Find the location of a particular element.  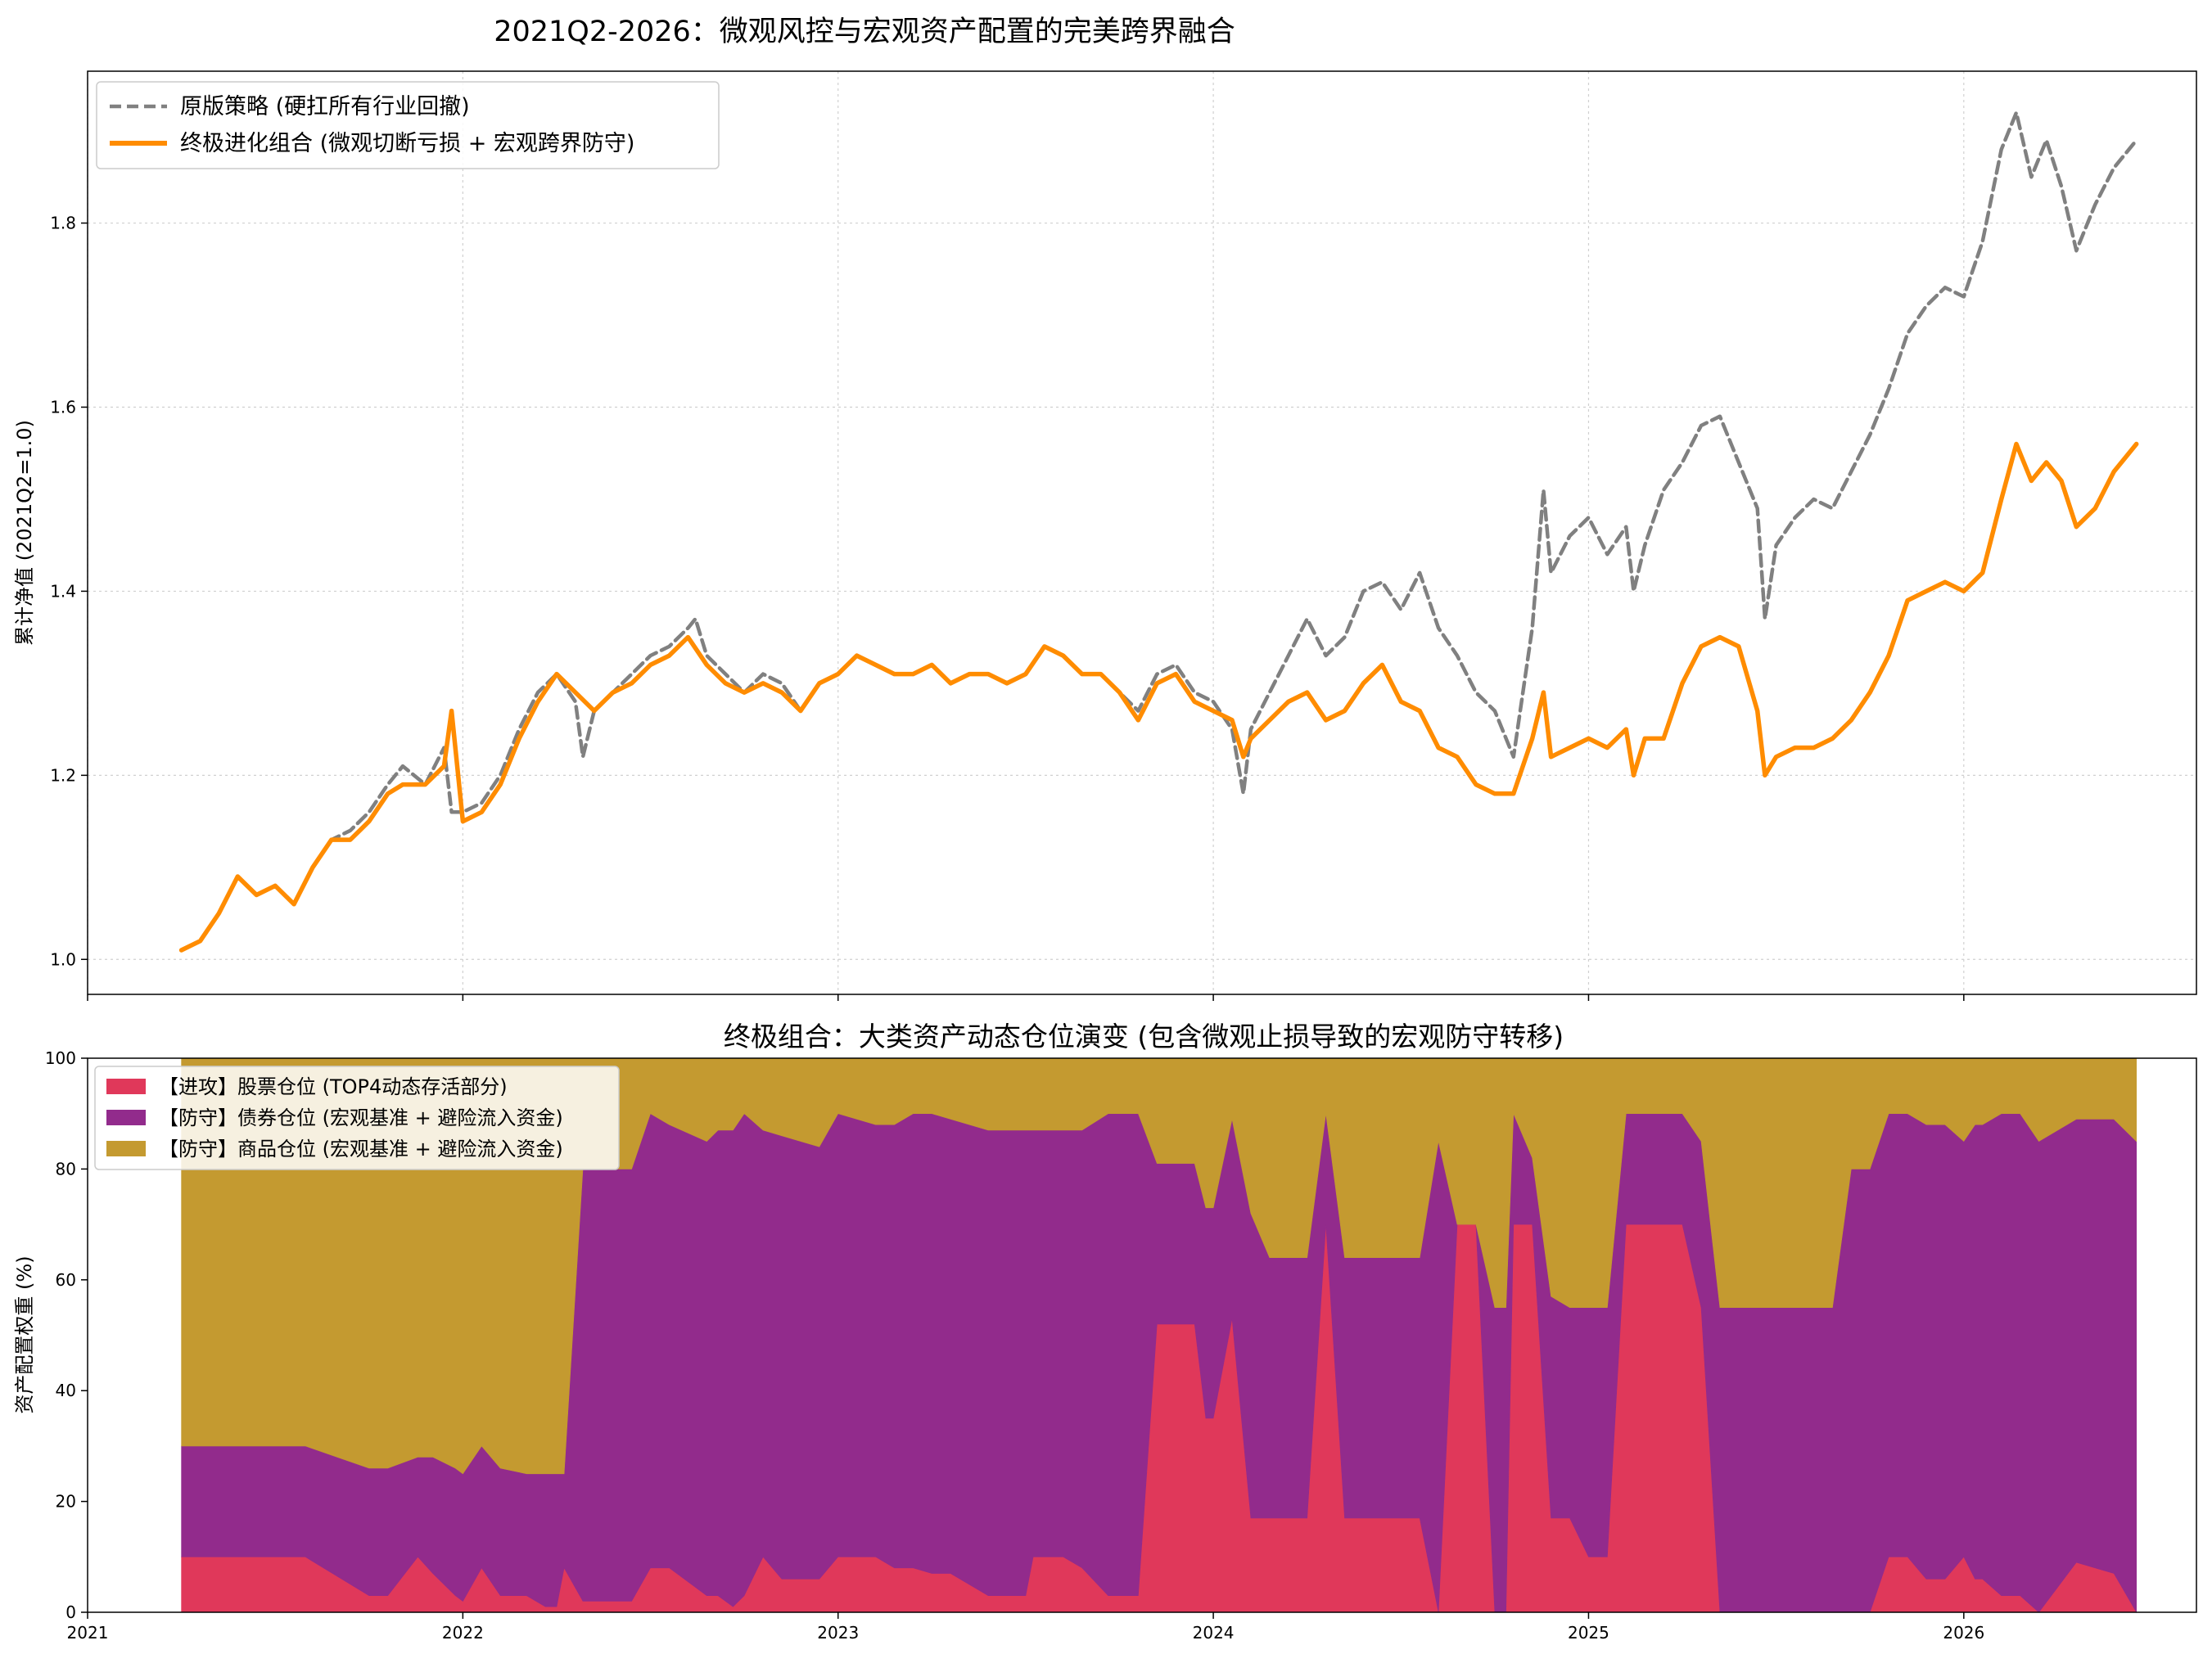

bottom-tick-label-y-5: 100 is located at coordinates (61, 1058).